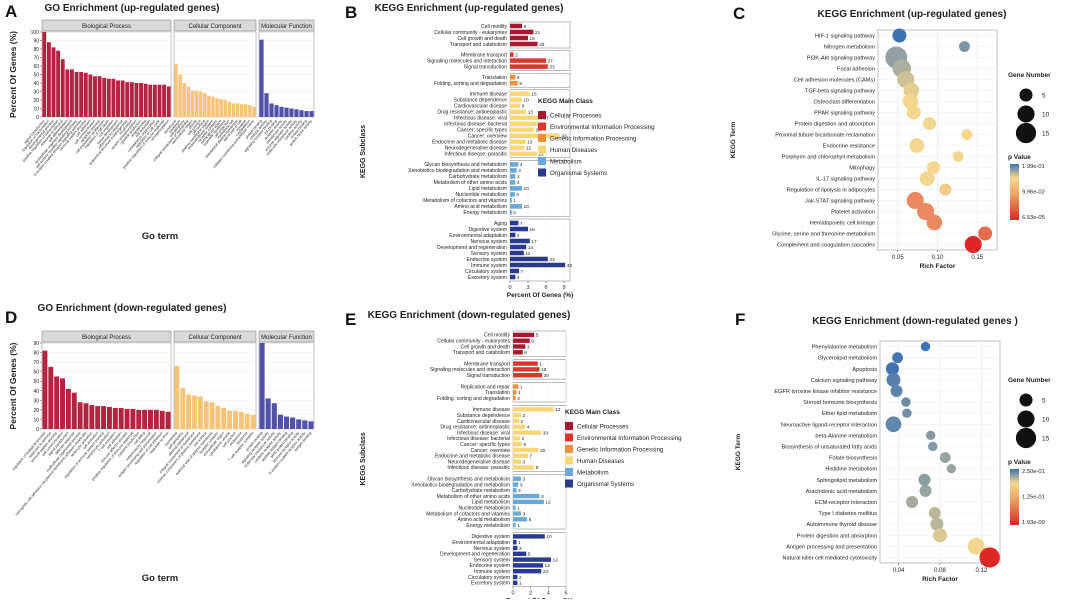  Describe the element at coordinates (519, 543) in the screenshot. I see `bar-value-label: 1` at that location.